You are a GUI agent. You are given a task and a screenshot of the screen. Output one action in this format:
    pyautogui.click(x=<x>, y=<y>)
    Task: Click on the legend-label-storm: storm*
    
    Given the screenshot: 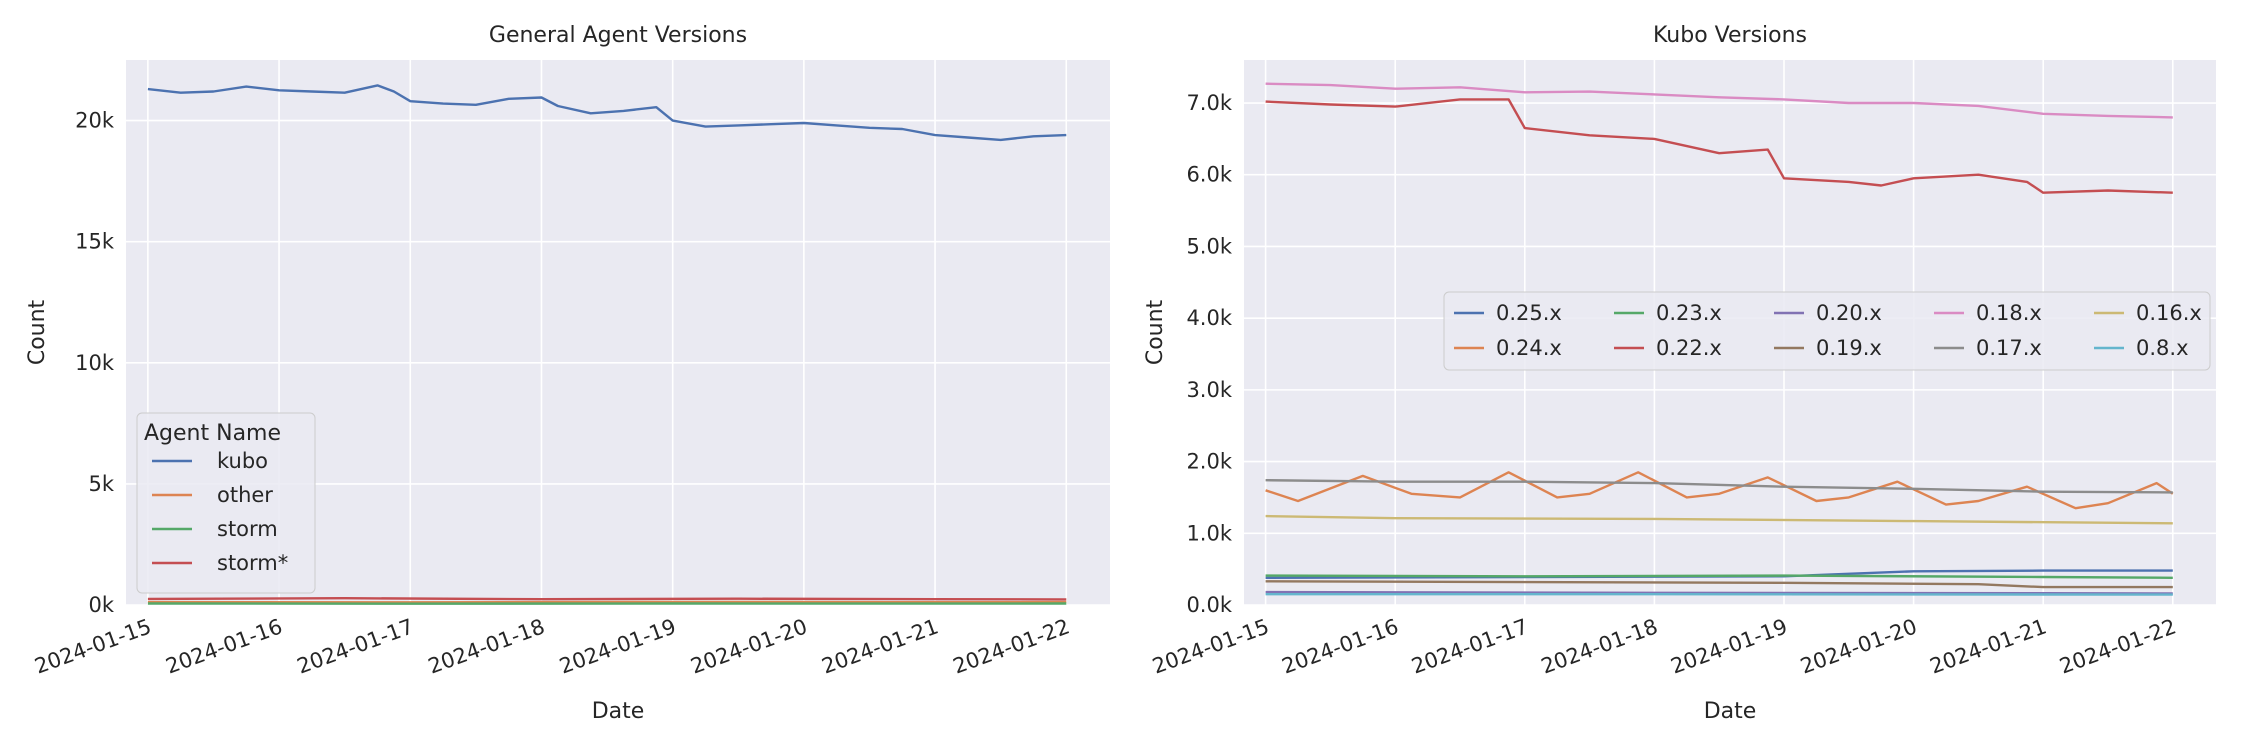 What is the action you would take?
    pyautogui.click(x=252, y=563)
    